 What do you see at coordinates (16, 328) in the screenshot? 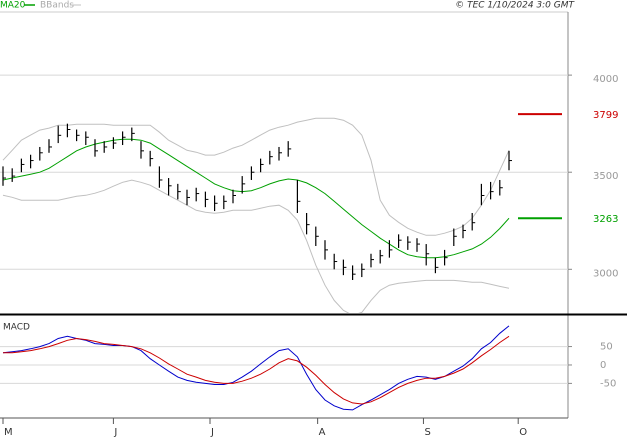
I see `panel-title: MACD` at bounding box center [16, 328].